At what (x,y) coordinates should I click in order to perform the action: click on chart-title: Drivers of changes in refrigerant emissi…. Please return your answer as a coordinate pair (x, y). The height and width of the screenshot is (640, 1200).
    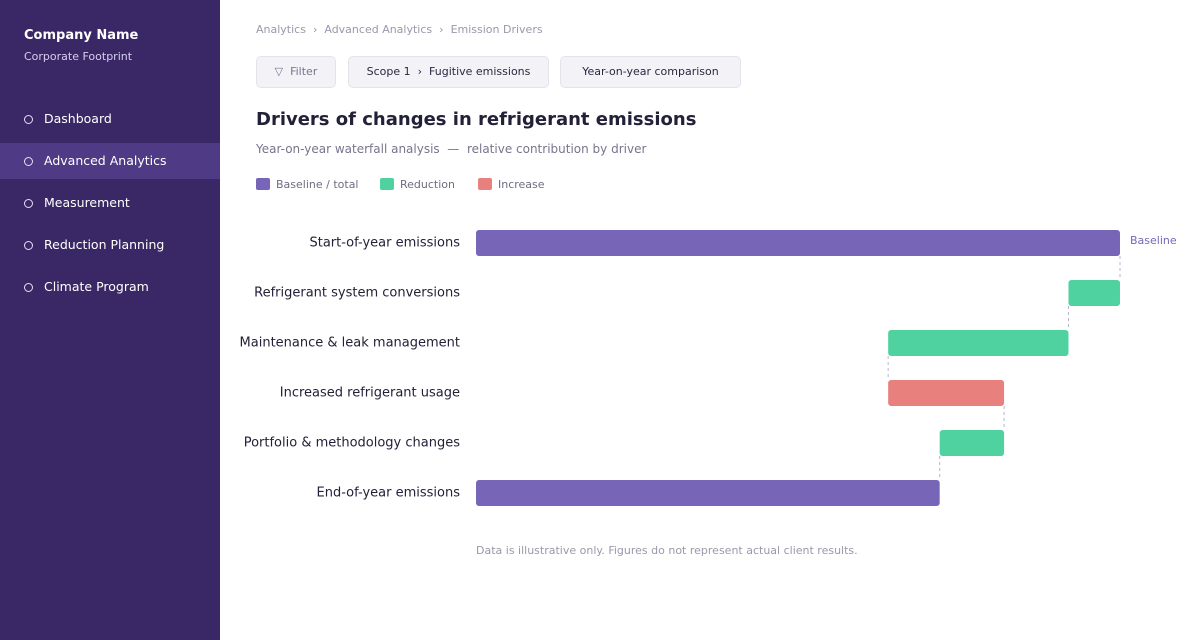
    Looking at the image, I should click on (476, 119).